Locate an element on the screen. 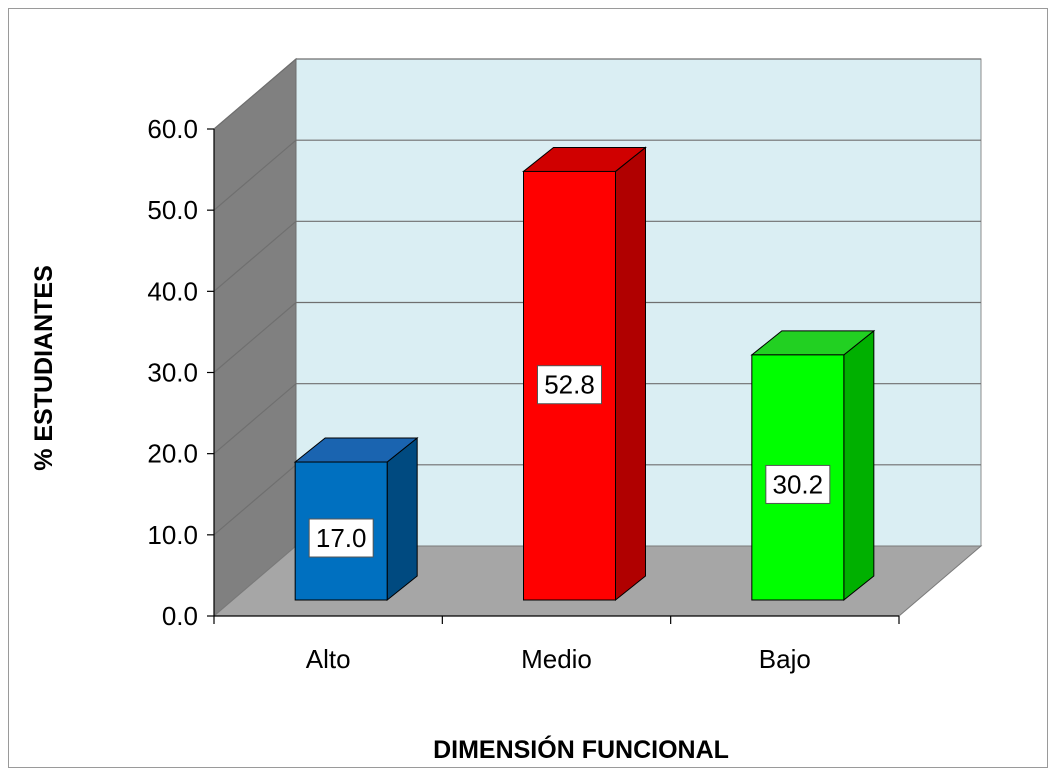 This screenshot has width=1057, height=775. x-tick-label-medio: Medio is located at coordinates (556, 659).